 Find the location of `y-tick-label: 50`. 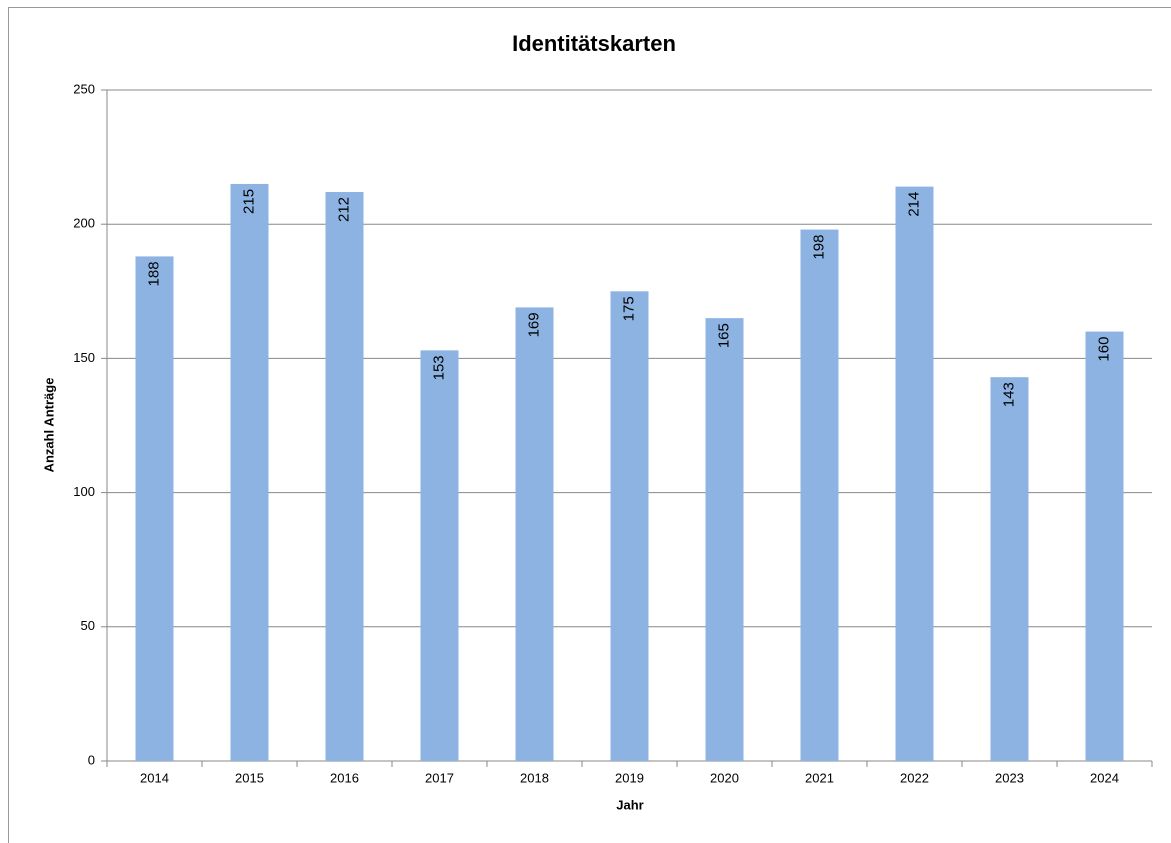

y-tick-label: 50 is located at coordinates (88, 625).